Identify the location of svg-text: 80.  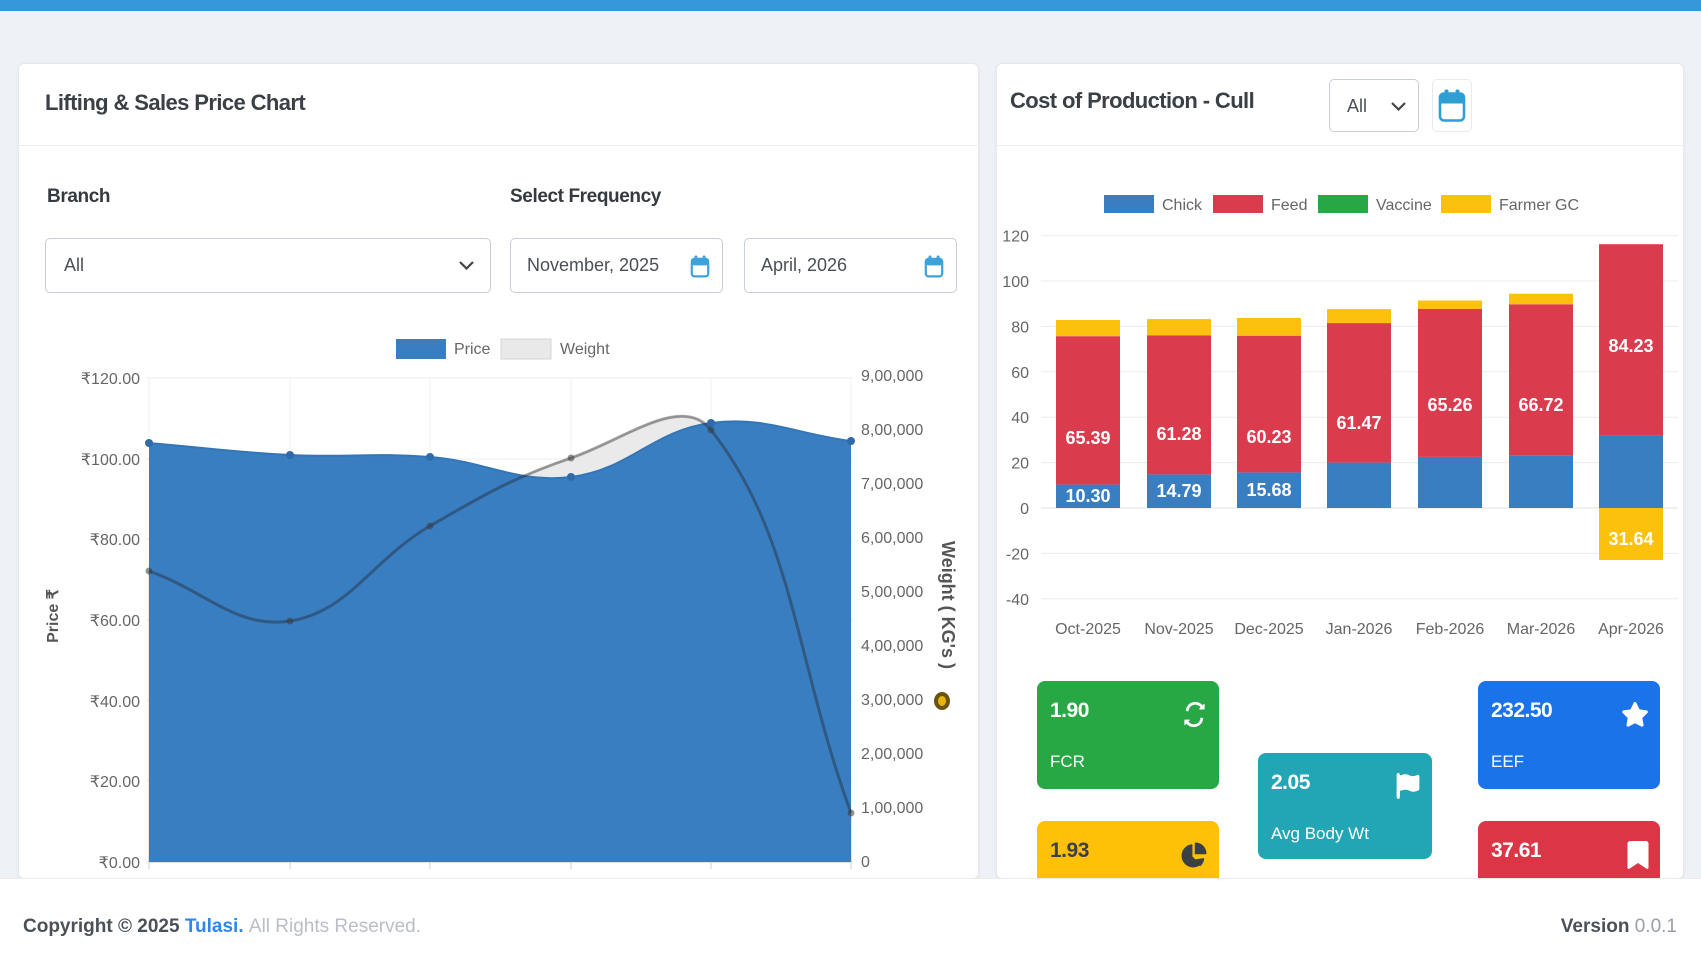
(1020, 327).